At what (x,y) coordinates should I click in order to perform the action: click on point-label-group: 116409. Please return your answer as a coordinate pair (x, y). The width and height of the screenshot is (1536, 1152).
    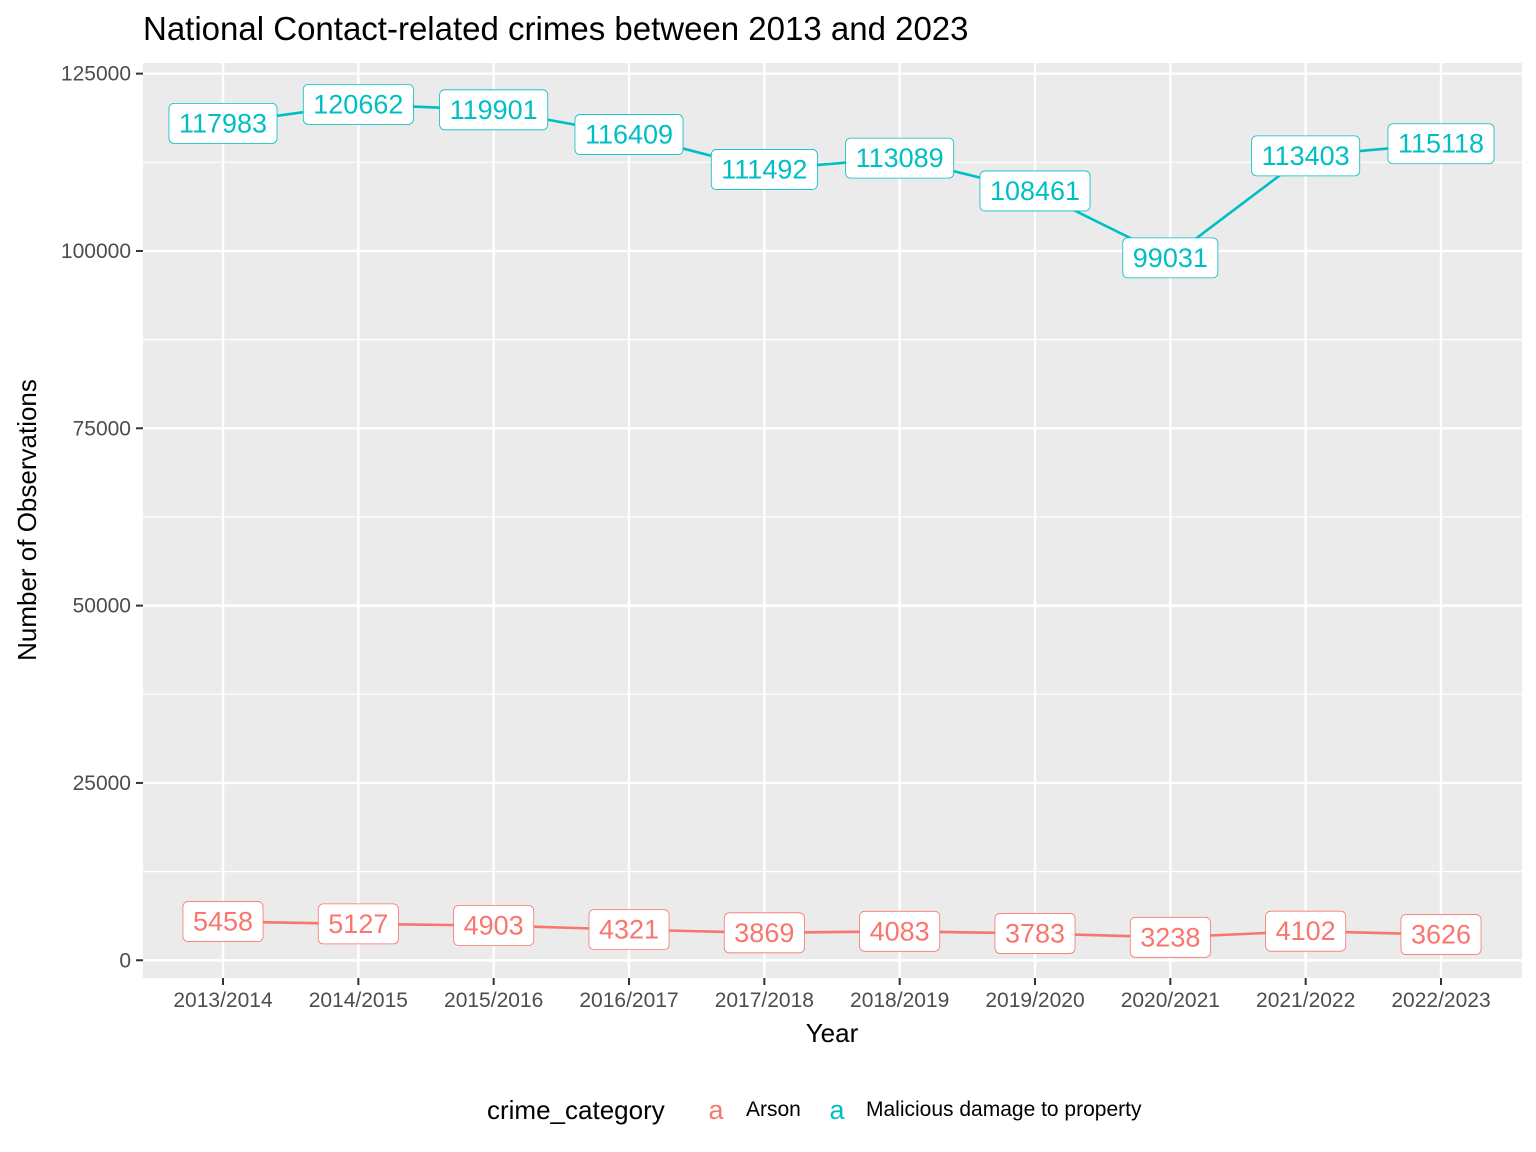
    Looking at the image, I should click on (629, 134).